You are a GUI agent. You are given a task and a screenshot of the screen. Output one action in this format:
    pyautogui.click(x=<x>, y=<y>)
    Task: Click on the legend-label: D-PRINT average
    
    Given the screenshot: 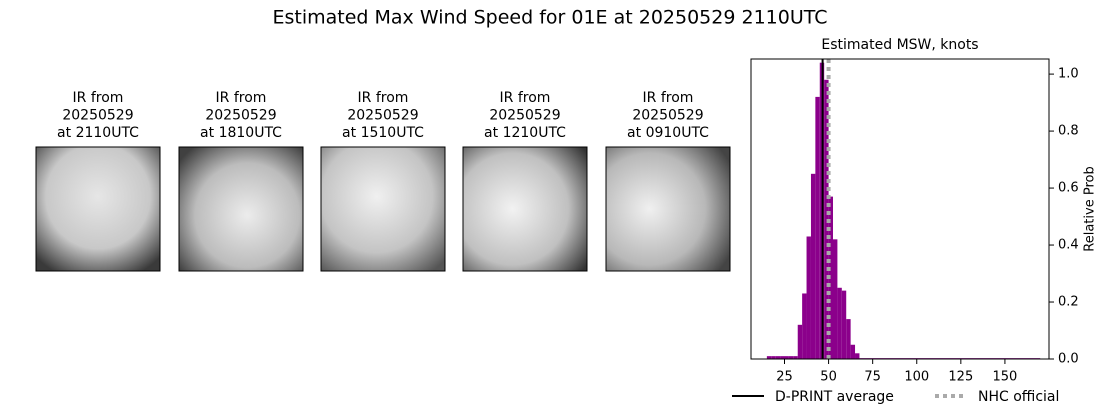 What is the action you would take?
    pyautogui.click(x=834, y=397)
    